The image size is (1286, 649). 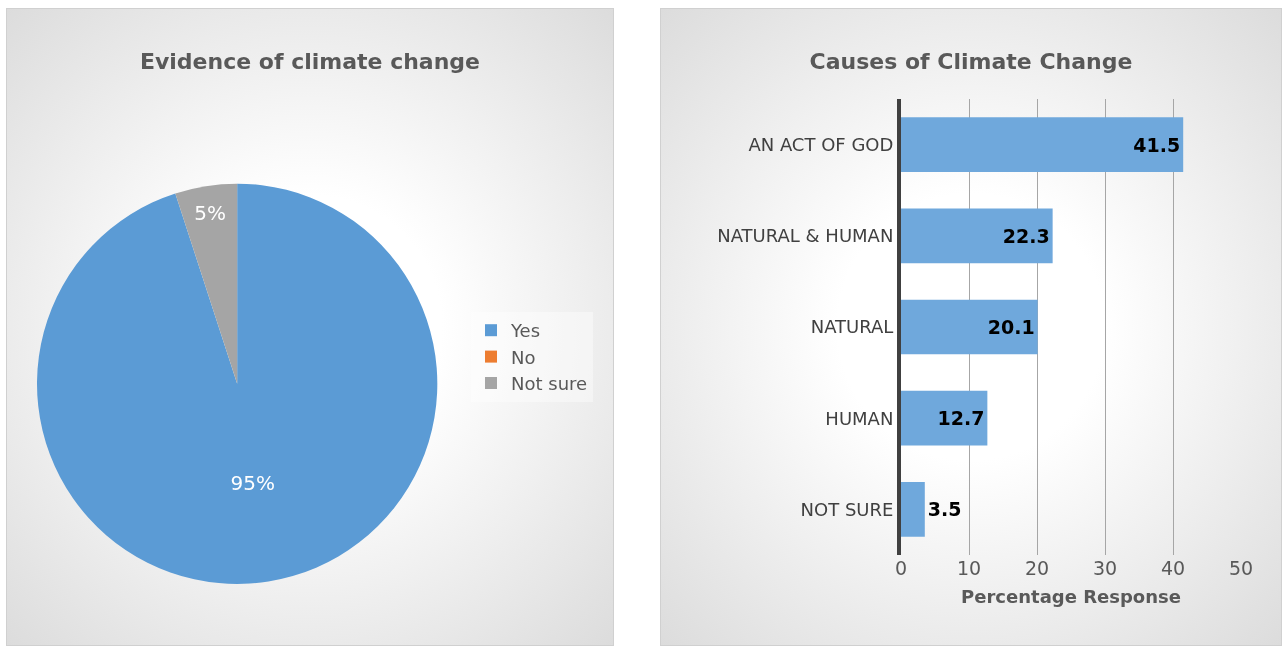 What do you see at coordinates (859, 418) in the screenshot?
I see `y-tick-label: HUMAN` at bounding box center [859, 418].